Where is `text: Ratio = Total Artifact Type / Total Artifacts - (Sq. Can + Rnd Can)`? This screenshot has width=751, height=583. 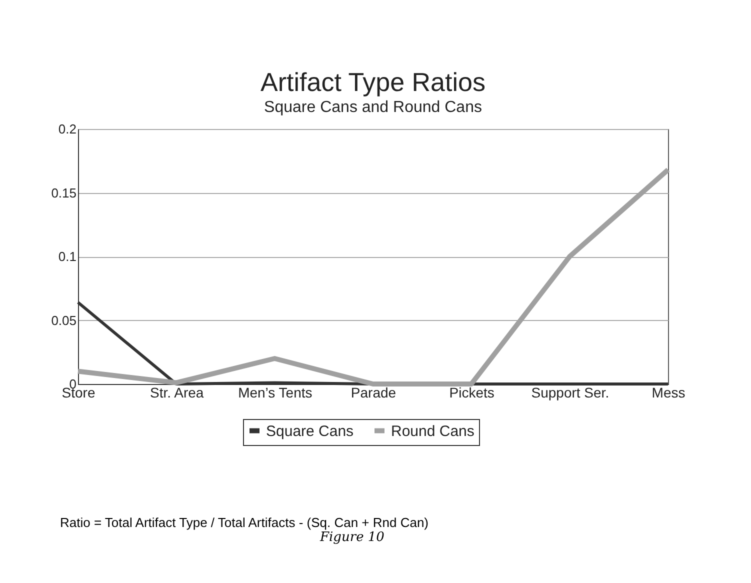 text: Ratio = Total Artifact Type / Total Artifacts - (Sq. Can + Rnd Can) is located at coordinates (244, 522).